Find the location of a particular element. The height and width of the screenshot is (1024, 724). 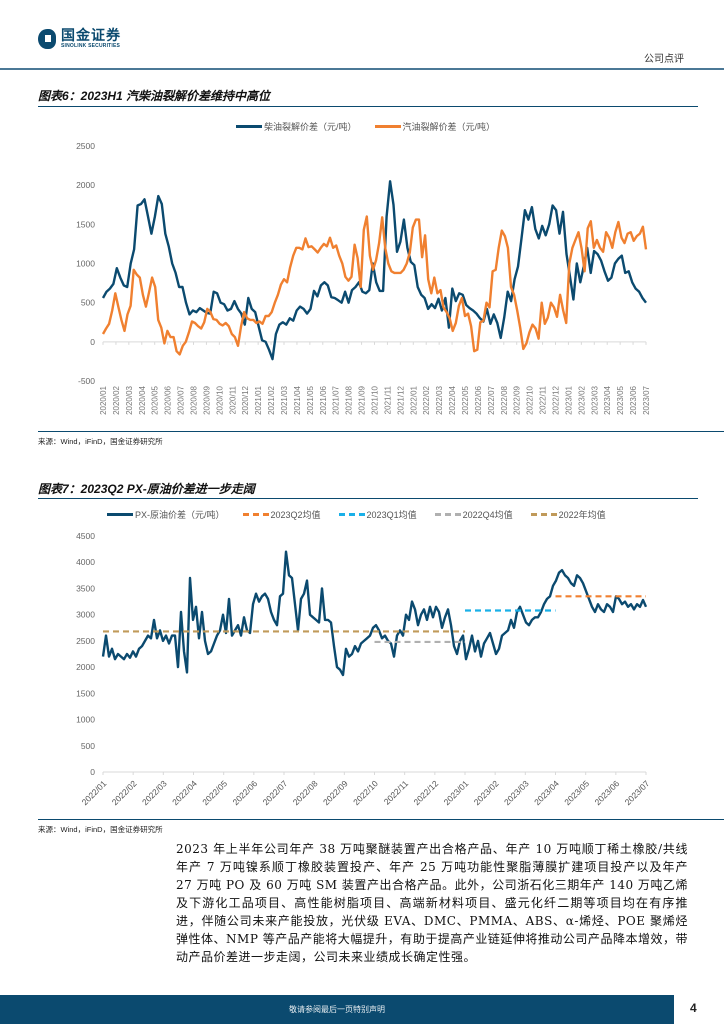

x-tick-label: 2020/10 is located at coordinates (219, 399).